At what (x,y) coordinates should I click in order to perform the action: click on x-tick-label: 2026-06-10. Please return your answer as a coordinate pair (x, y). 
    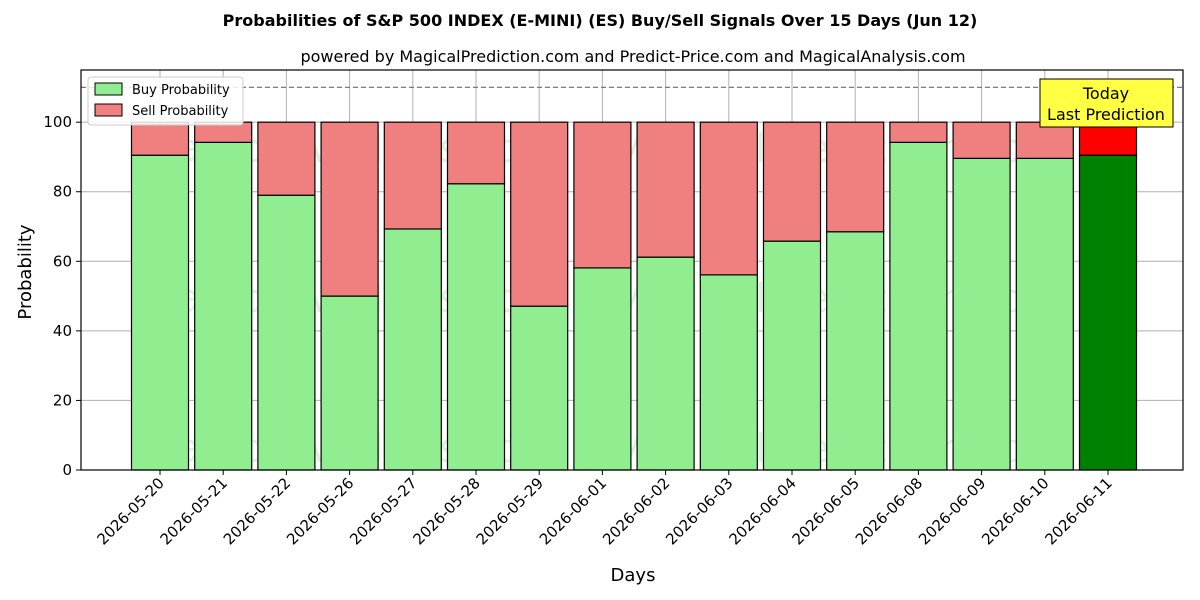
    Looking at the image, I should click on (1015, 511).